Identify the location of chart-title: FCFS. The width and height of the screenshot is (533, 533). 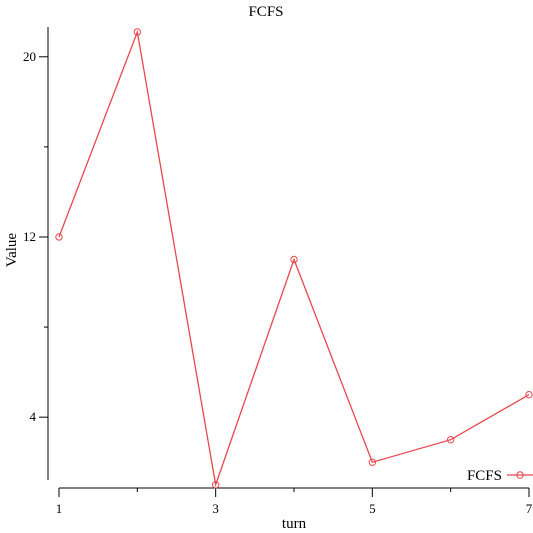
(265, 12).